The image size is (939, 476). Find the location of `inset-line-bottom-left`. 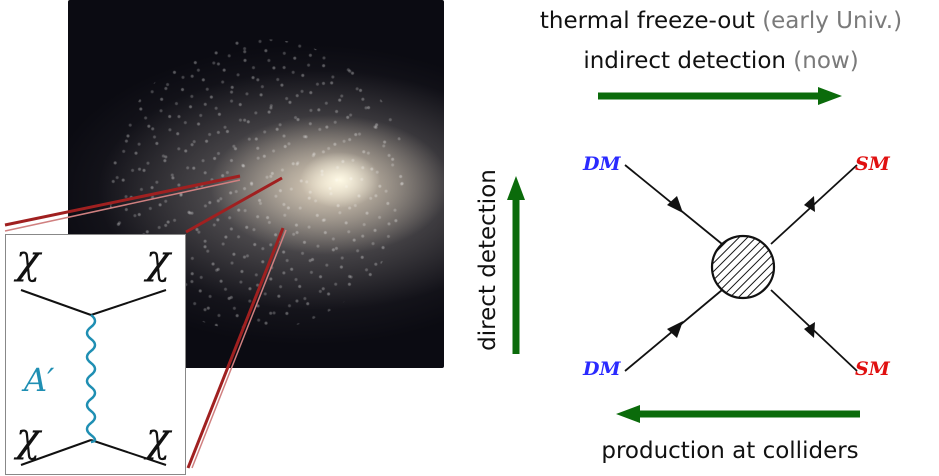

inset-line-bottom-left is located at coordinates (56, 452).